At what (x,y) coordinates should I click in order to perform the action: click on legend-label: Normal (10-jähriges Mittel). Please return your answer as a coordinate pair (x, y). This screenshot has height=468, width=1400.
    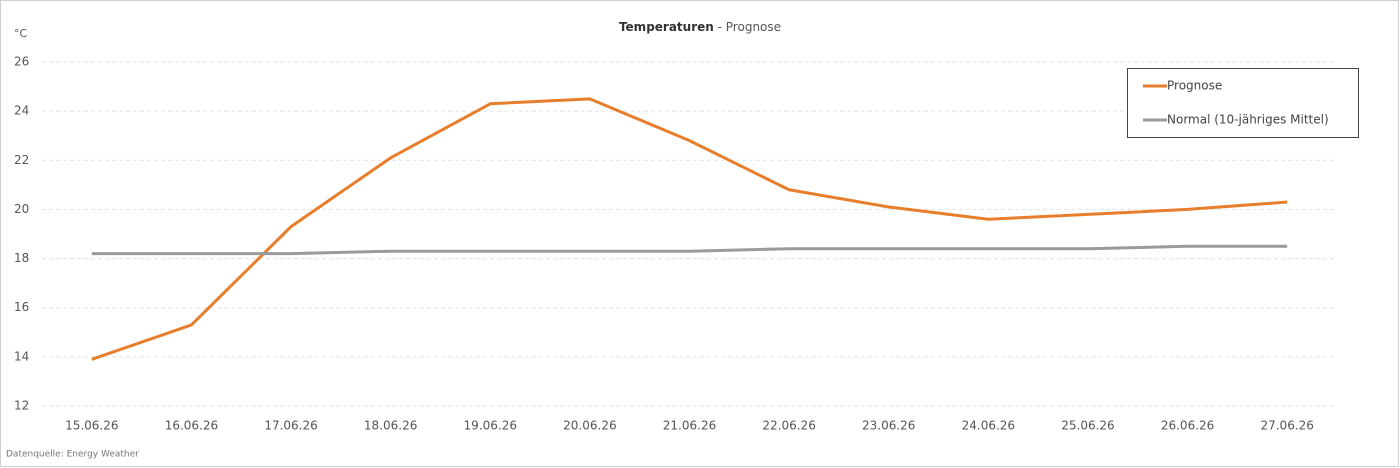
    Looking at the image, I should click on (1248, 120).